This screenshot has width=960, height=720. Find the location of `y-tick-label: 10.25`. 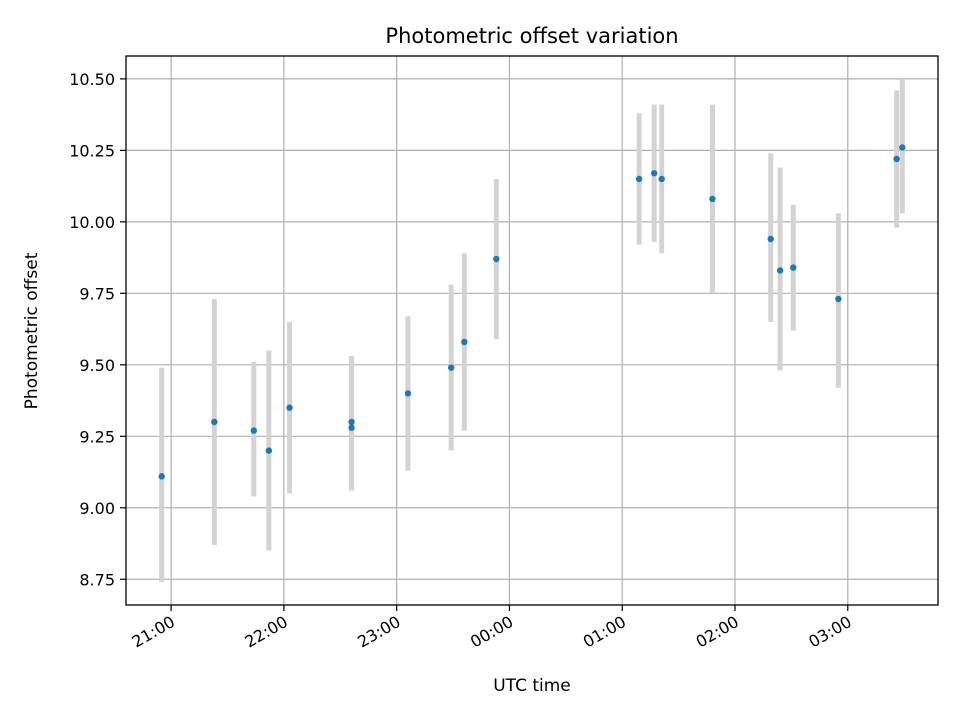

y-tick-label: 10.25 is located at coordinates (92, 150).